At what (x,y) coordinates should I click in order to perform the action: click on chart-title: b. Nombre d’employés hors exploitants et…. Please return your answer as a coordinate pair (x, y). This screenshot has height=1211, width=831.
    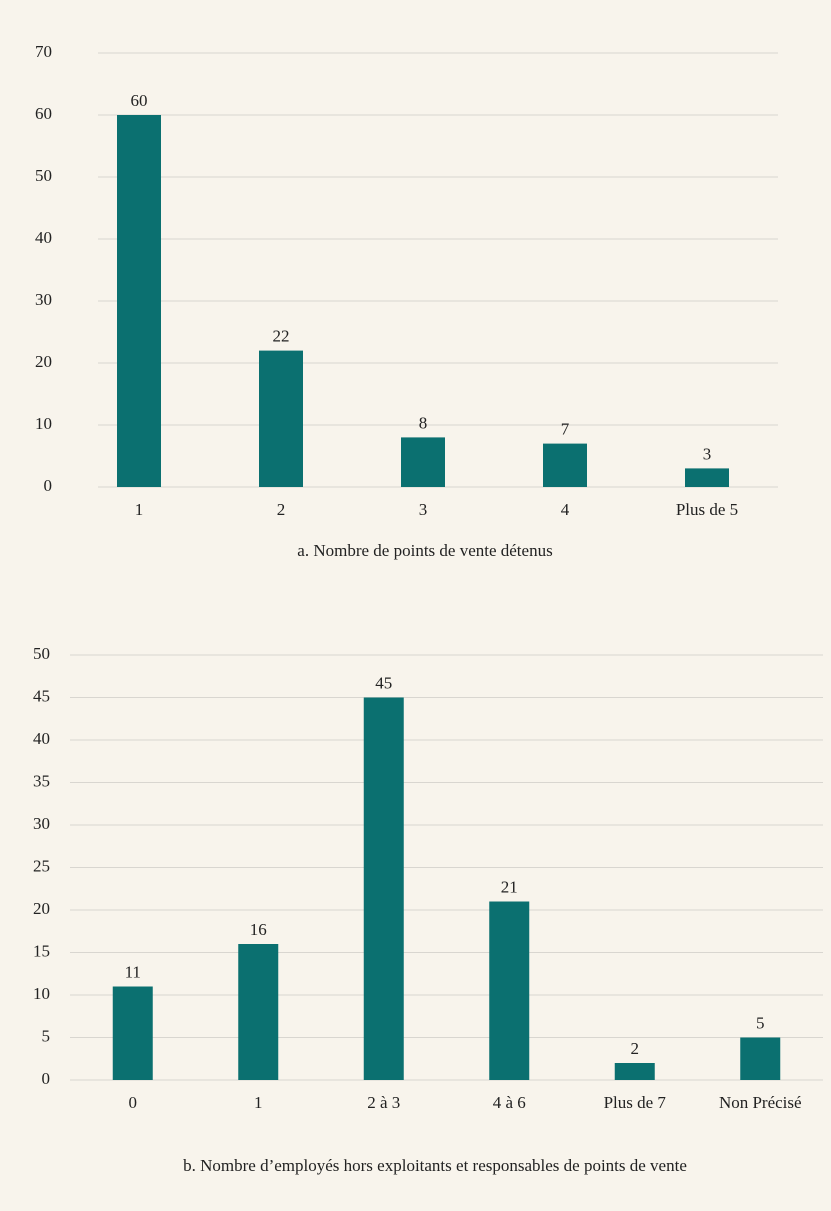
    Looking at the image, I should click on (435, 1165).